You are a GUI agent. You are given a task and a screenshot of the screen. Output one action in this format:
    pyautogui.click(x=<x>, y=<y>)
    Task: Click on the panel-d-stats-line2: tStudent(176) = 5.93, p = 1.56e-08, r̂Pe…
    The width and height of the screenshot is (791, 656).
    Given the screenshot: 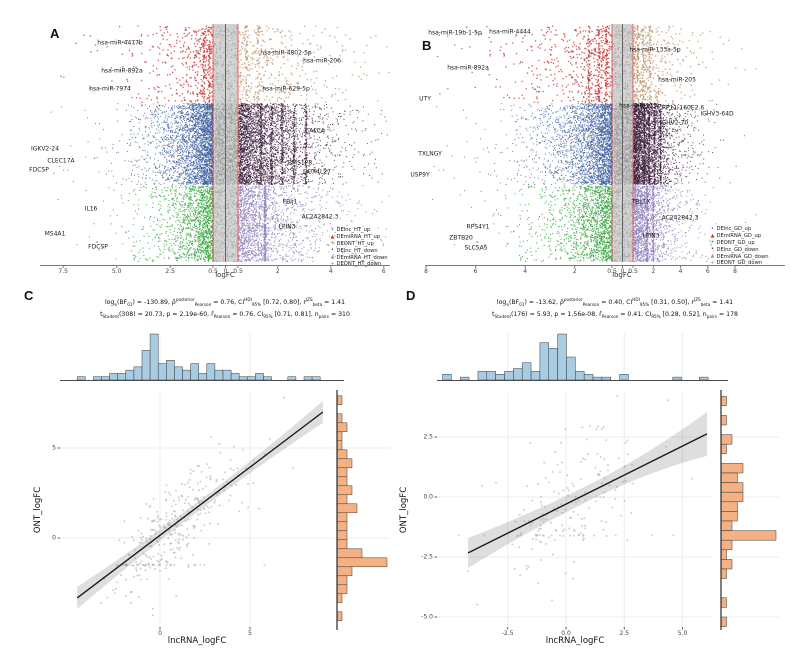 What is the action you would take?
    pyautogui.click(x=615, y=315)
    